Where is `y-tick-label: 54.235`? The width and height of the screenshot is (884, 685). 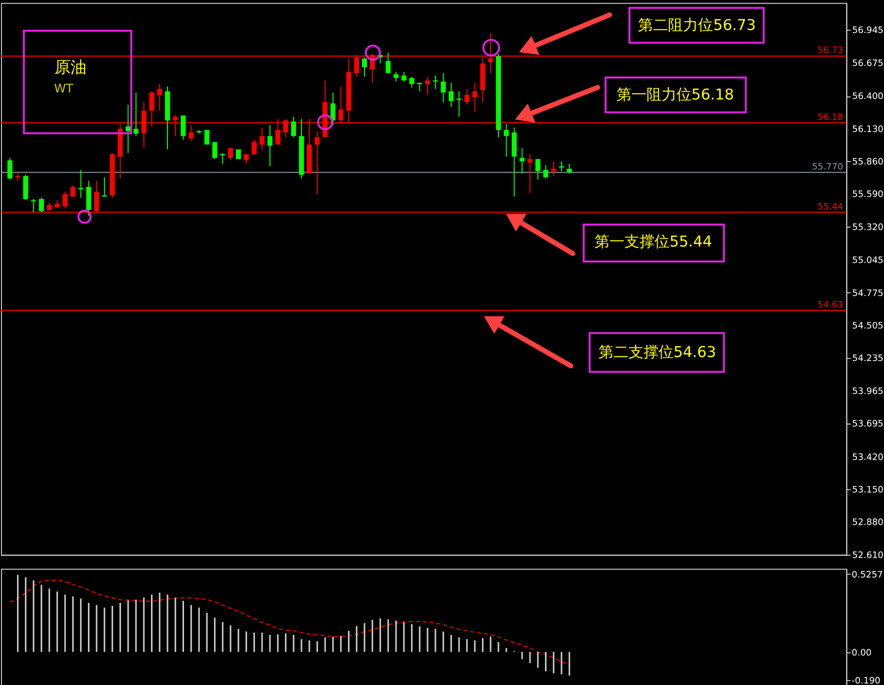
y-tick-label: 54.235 is located at coordinates (868, 359).